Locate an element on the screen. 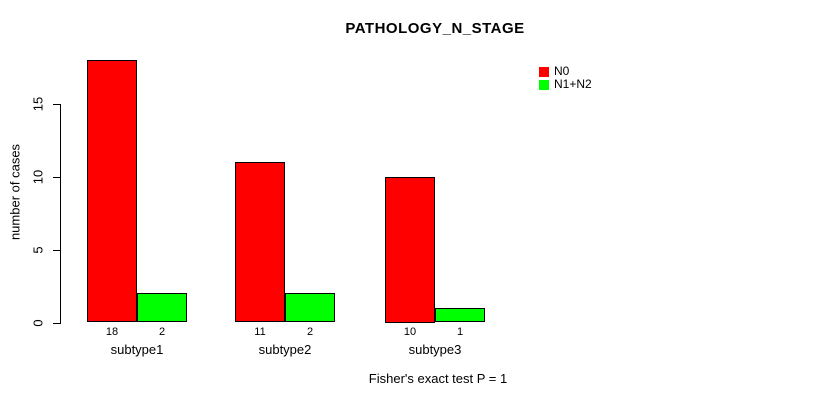 This screenshot has width=840, height=400. category-label-subtype1: subtype1 is located at coordinates (137, 349).